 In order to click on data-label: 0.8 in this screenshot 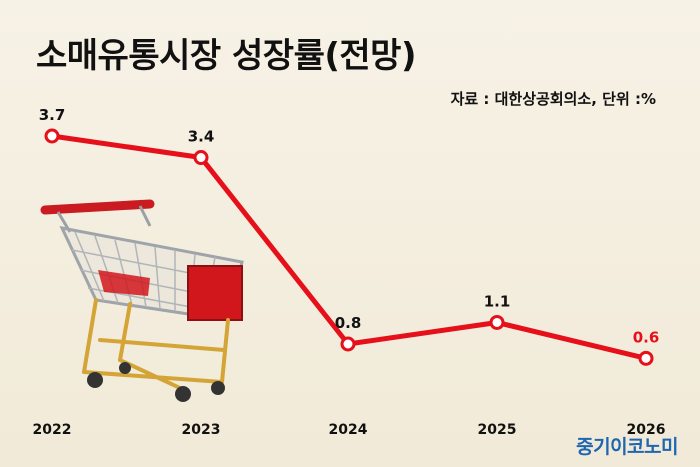, I will do `click(348, 323)`.